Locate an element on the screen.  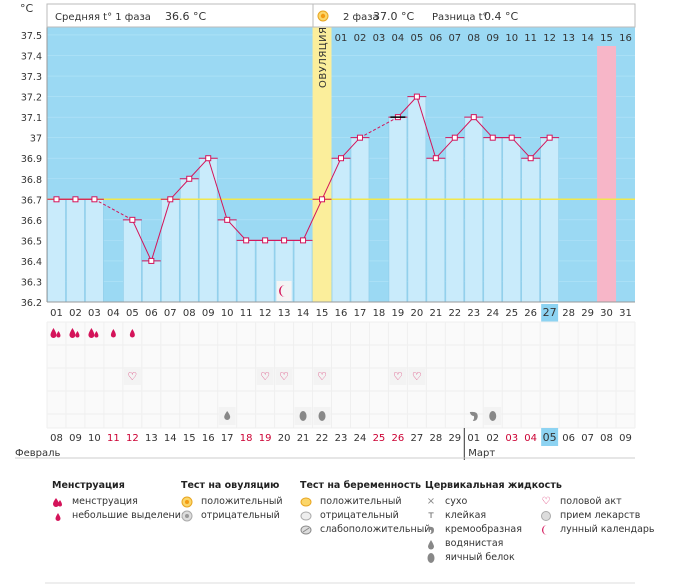
date-label: 23 is located at coordinates (341, 438).